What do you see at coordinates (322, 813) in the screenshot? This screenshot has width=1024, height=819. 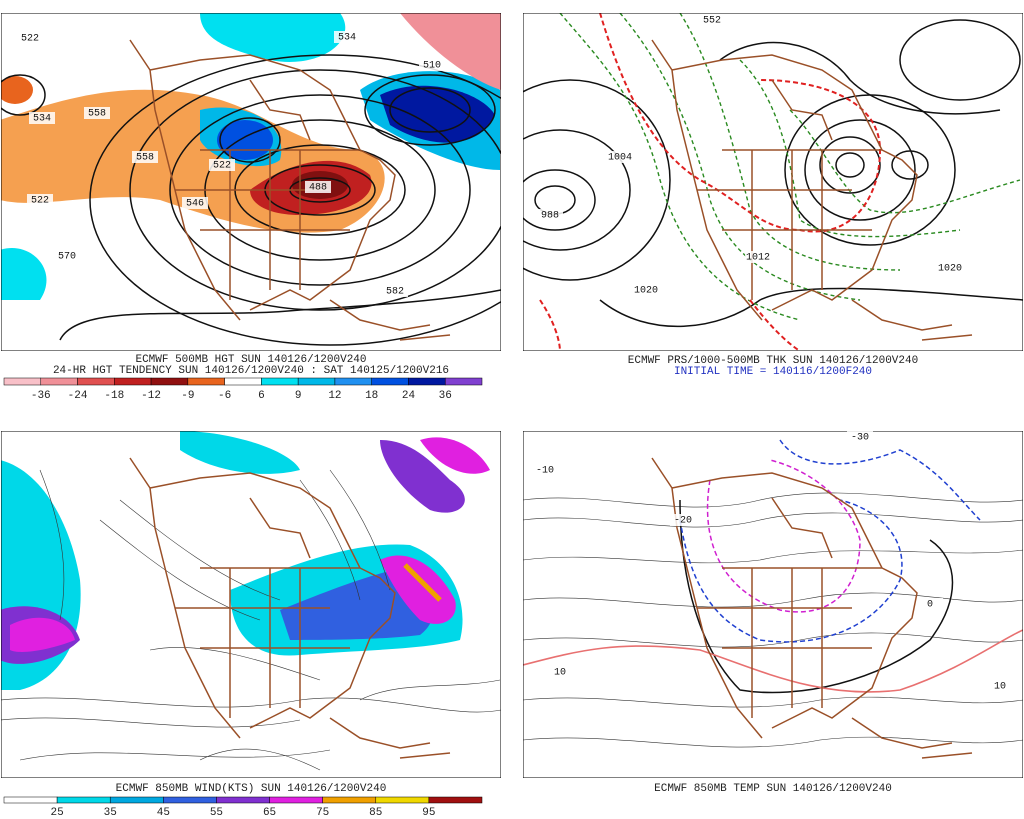 I see `colorbar-label: 75` at bounding box center [322, 813].